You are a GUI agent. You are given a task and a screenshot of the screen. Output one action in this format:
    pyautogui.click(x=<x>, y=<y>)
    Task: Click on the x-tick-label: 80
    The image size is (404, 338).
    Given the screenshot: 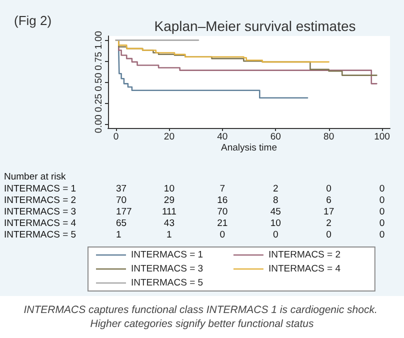 What is the action you would take?
    pyautogui.click(x=329, y=137)
    